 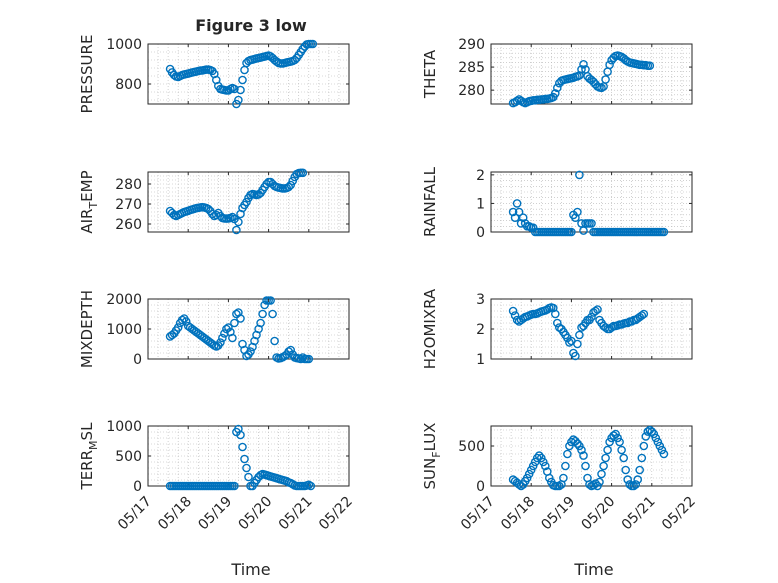 What do you see at coordinates (214, 201) in the screenshot?
I see `subplot-3: 260 270 280 AIRTEMP` at bounding box center [214, 201].